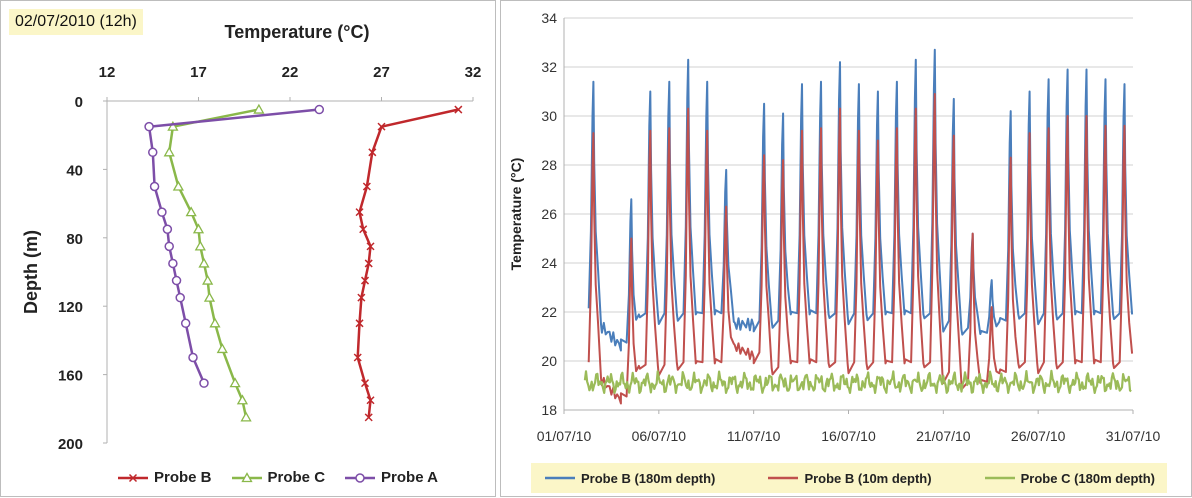  I want to click on left-legend: Probe B Probe C Probe A, so click(286, 477).